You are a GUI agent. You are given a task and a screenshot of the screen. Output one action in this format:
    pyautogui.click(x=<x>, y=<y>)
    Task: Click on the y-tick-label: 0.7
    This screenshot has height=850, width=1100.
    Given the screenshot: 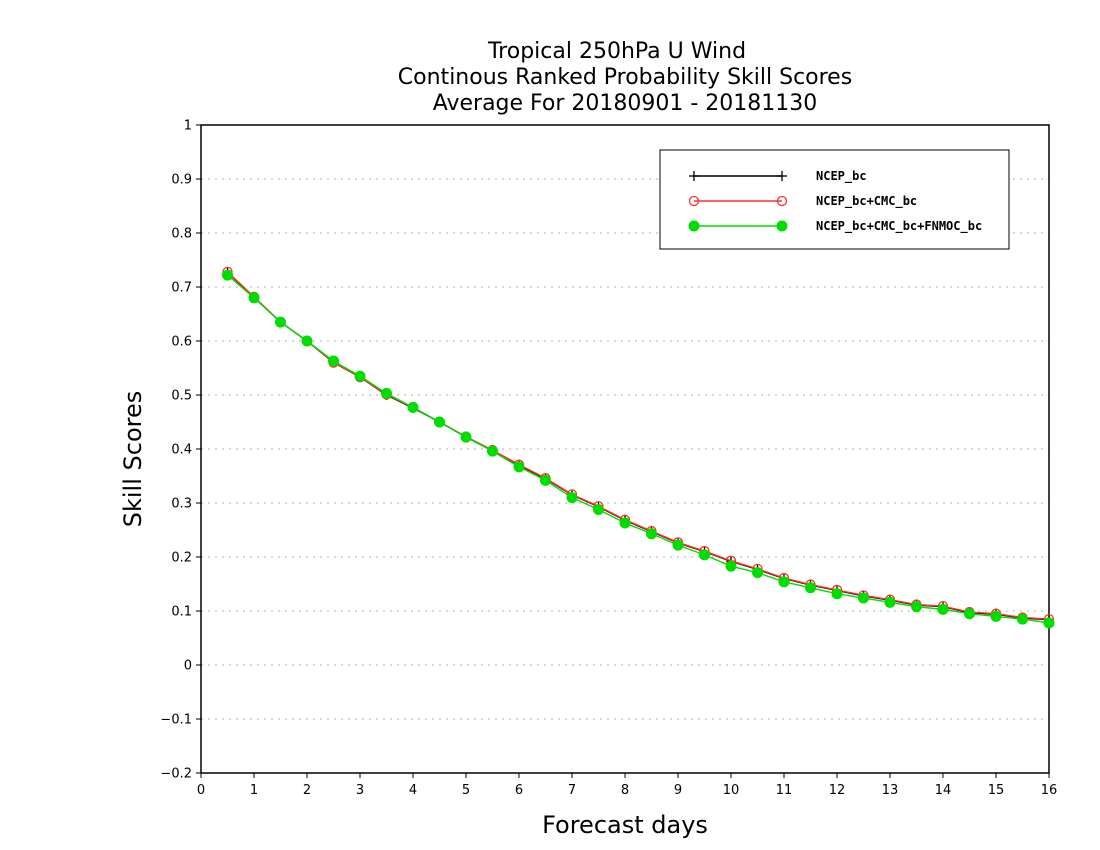 What is the action you would take?
    pyautogui.click(x=181, y=288)
    